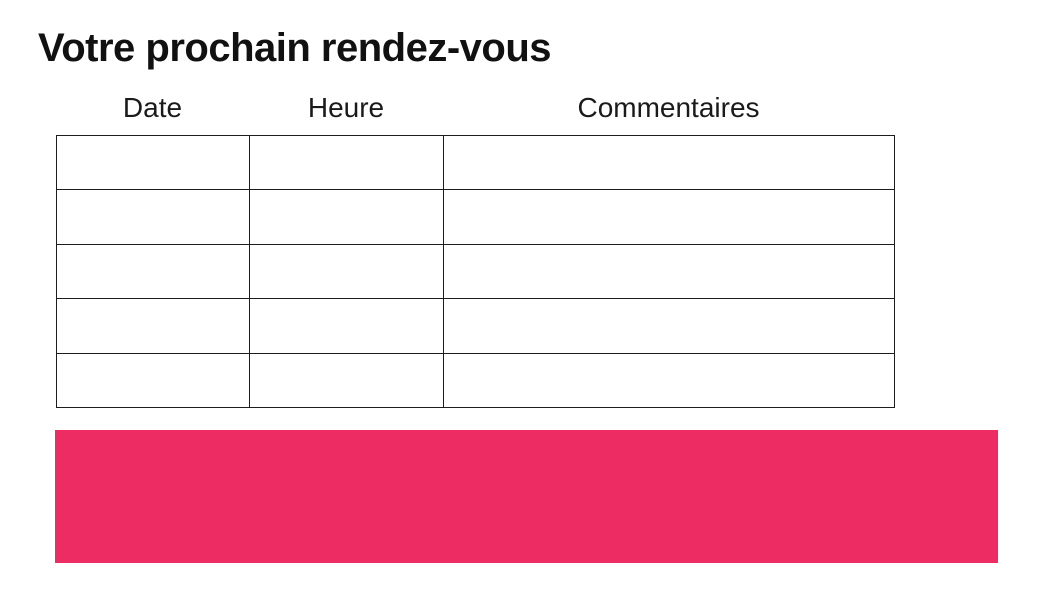 The image size is (1050, 600). Describe the element at coordinates (346, 107) in the screenshot. I see `column-header-heure: Heure` at that location.